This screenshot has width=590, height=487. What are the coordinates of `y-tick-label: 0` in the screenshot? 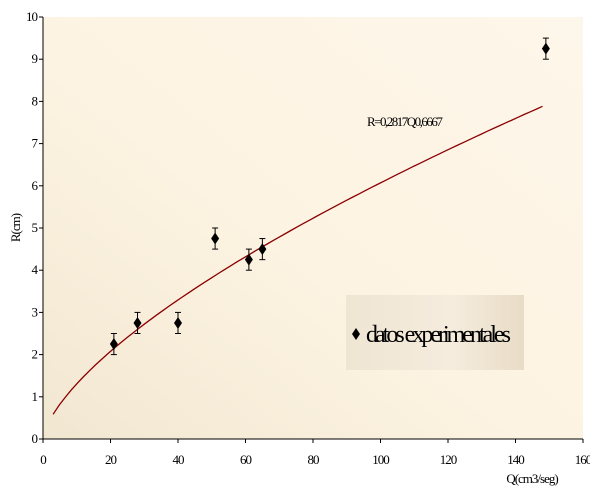 It's located at (35, 438).